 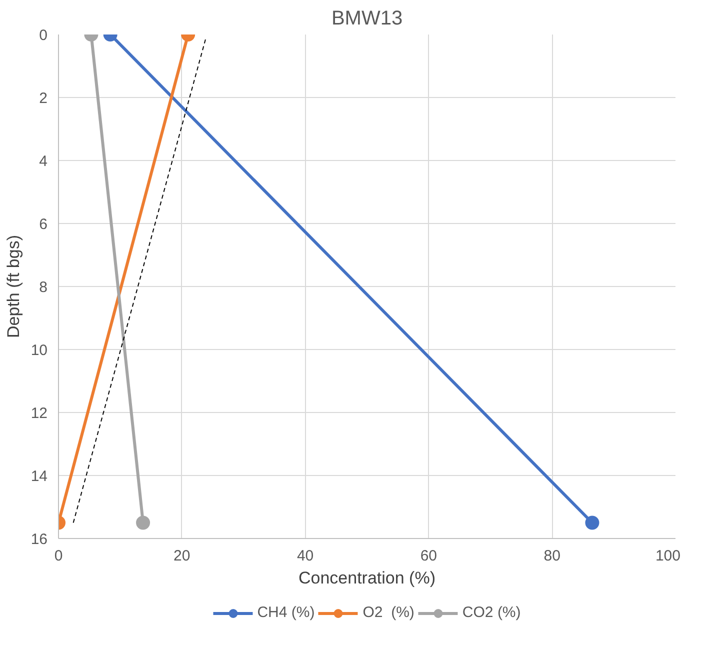 What do you see at coordinates (491, 612) in the screenshot?
I see `legend-label: CO2 (%)` at bounding box center [491, 612].